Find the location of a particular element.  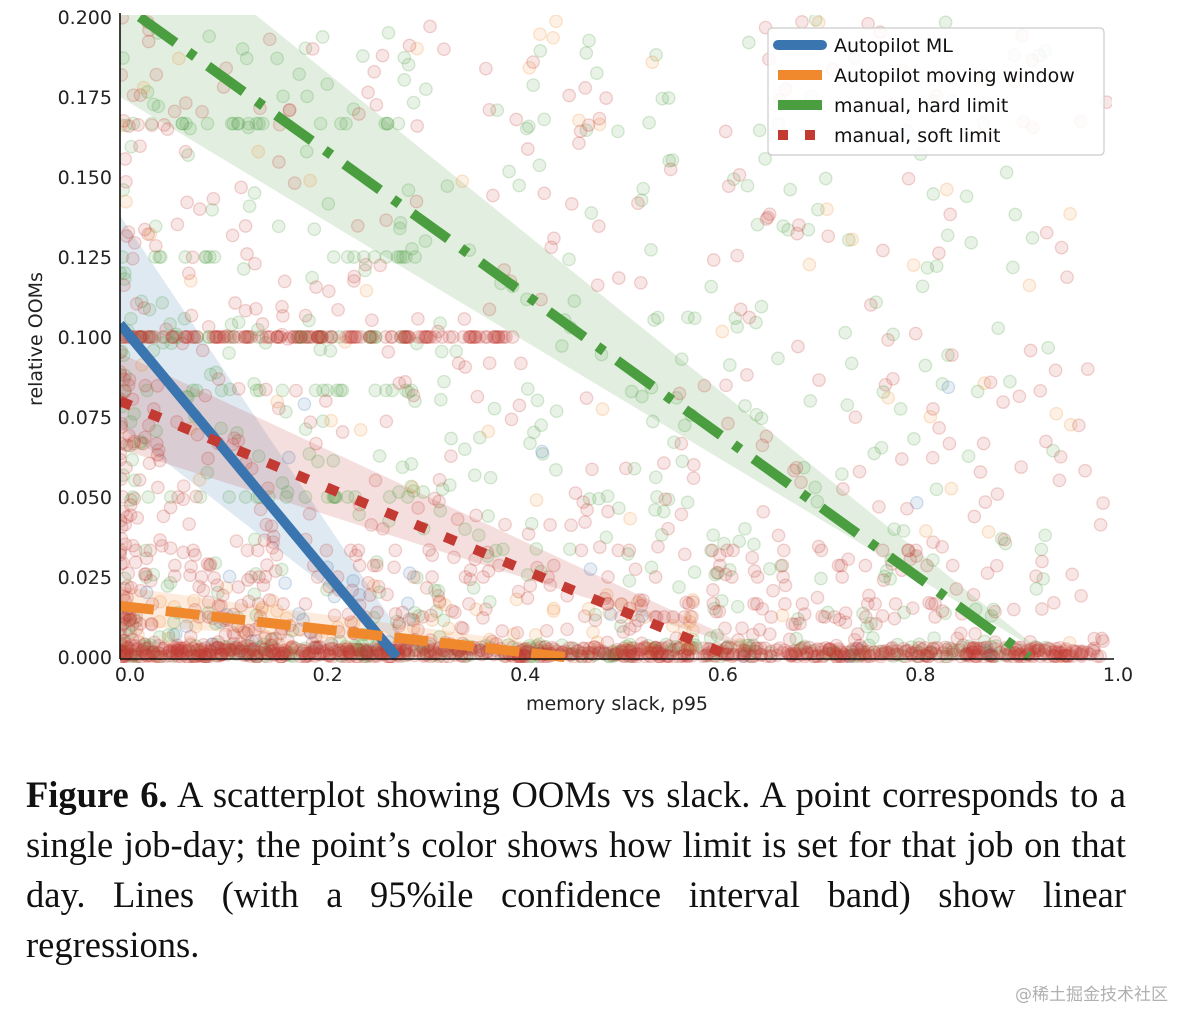

y-tick-label: 0.100 is located at coordinates (85, 338).